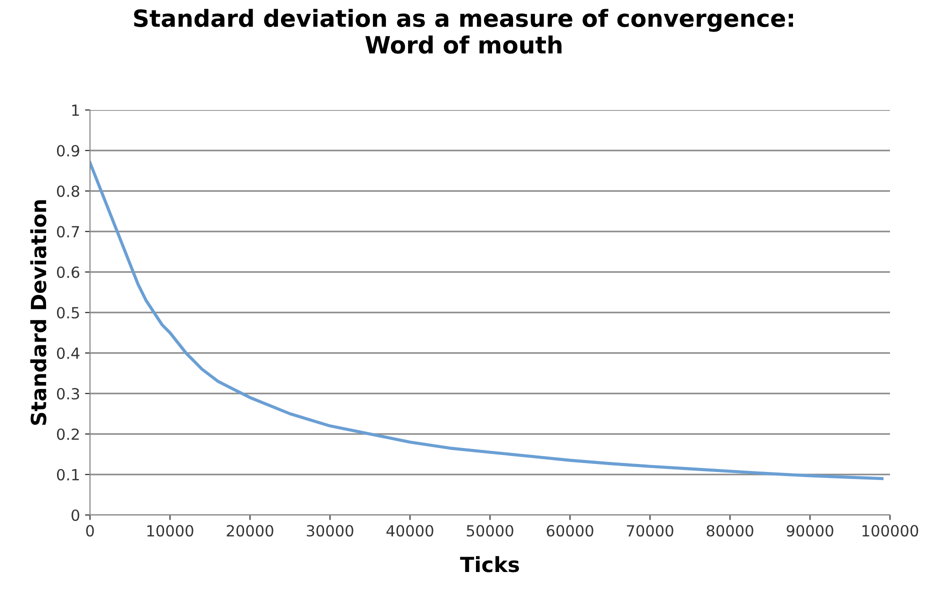 The width and height of the screenshot is (928, 589). Describe the element at coordinates (463, 31) in the screenshot. I see `chart-title: Standard deviation as a measure of convergence: Word of mouth` at that location.